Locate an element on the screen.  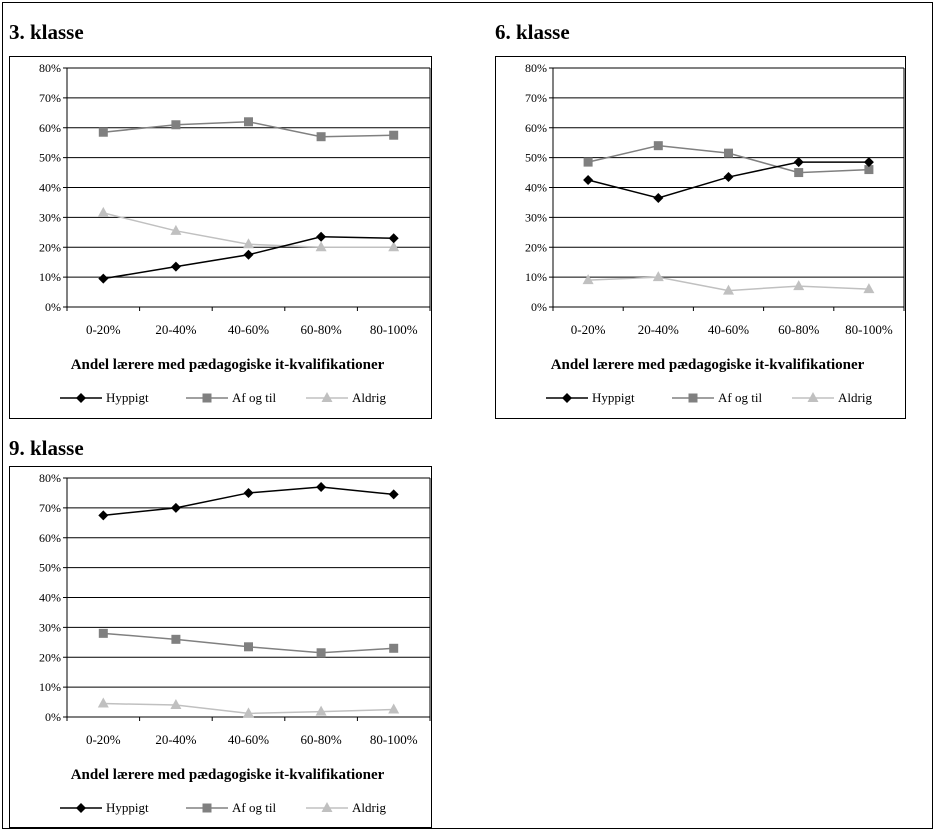
panel-title: 9. klasse is located at coordinates (46, 448).